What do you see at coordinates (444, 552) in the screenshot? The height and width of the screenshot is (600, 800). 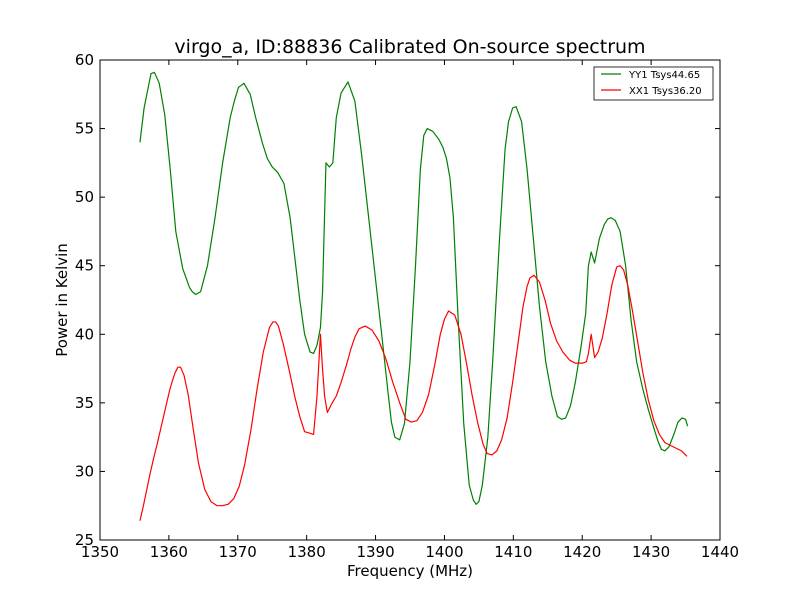 I see `x-tick-label: 1400` at bounding box center [444, 552].